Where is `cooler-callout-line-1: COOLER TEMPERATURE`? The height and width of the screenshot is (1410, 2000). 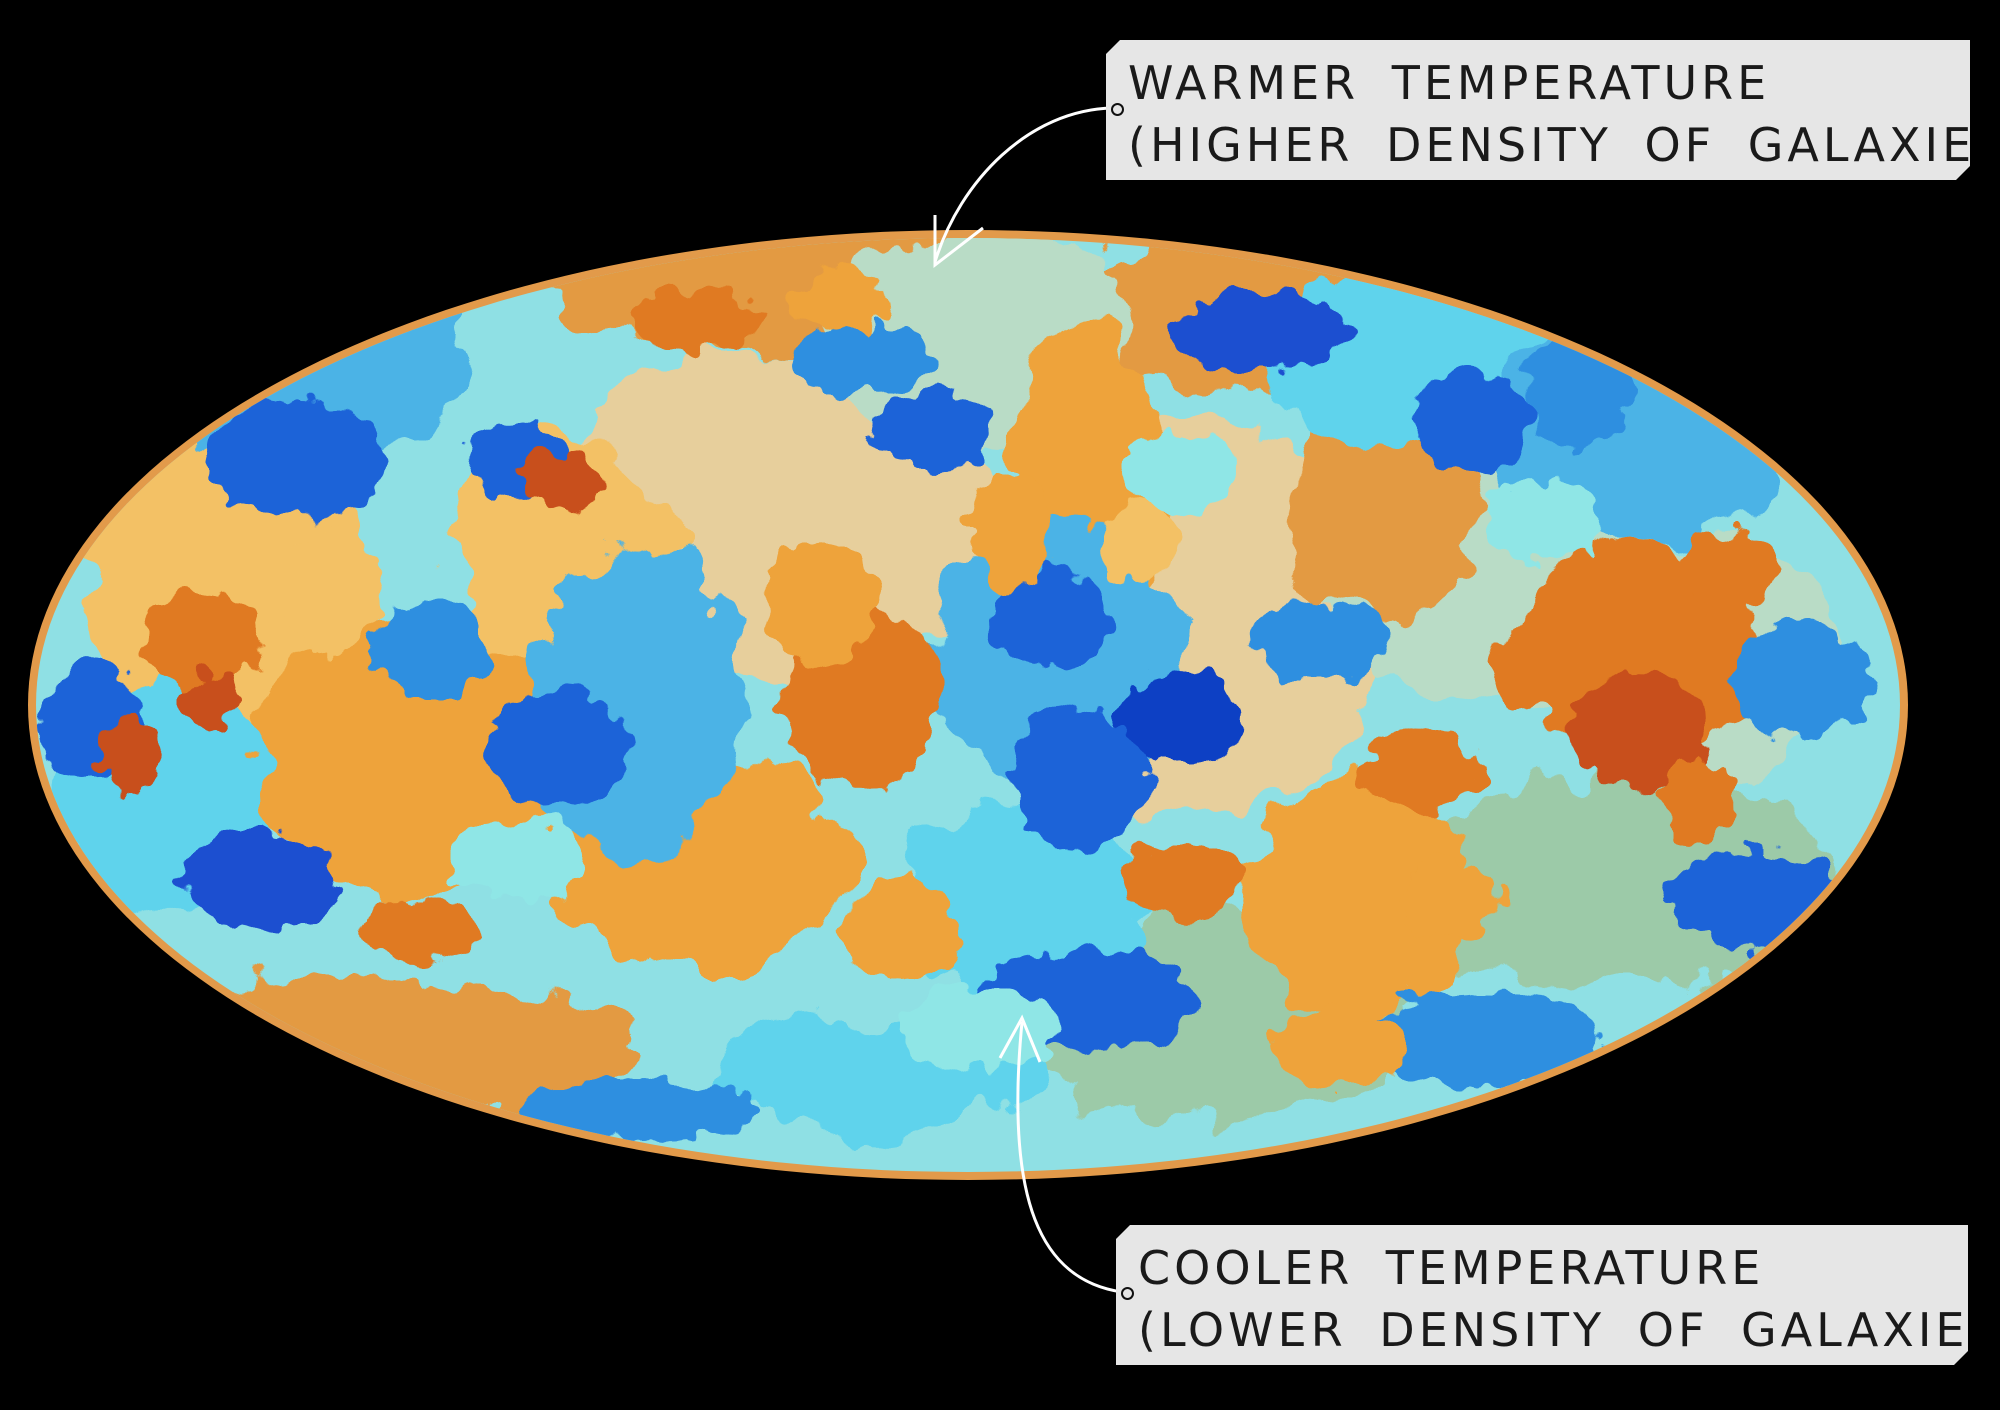 cooler-callout-line-1: COOLER TEMPERATURE is located at coordinates (1451, 1268).